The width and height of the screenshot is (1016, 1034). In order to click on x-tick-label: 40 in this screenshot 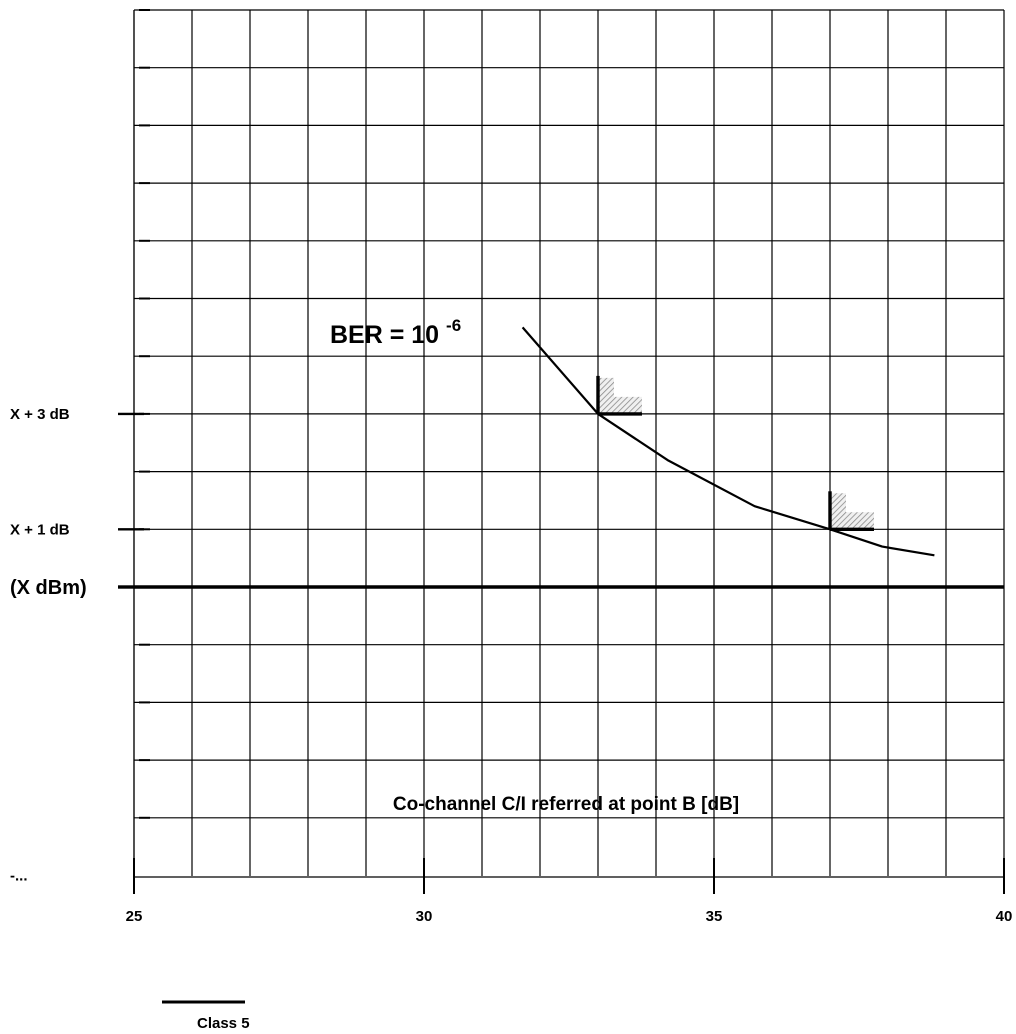, I will do `click(1004, 916)`.